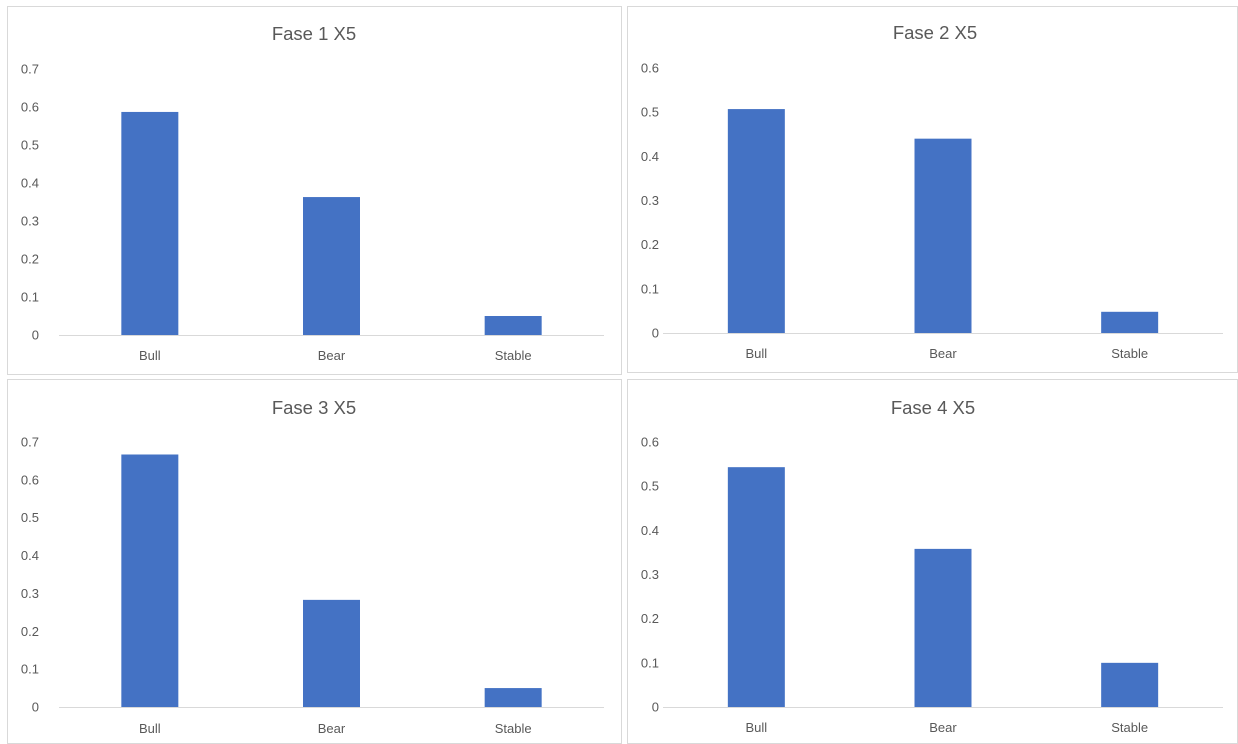 The height and width of the screenshot is (744, 1238). Describe the element at coordinates (314, 407) in the screenshot. I see `chart-title: Fase 3 X5` at that location.